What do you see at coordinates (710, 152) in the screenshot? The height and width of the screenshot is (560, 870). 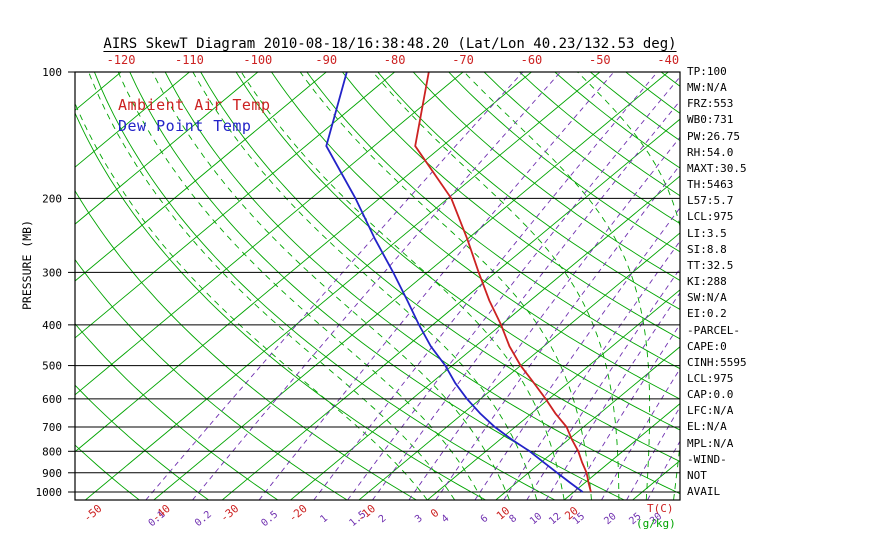 I see `stat-line: RH:54.0` at bounding box center [710, 152].